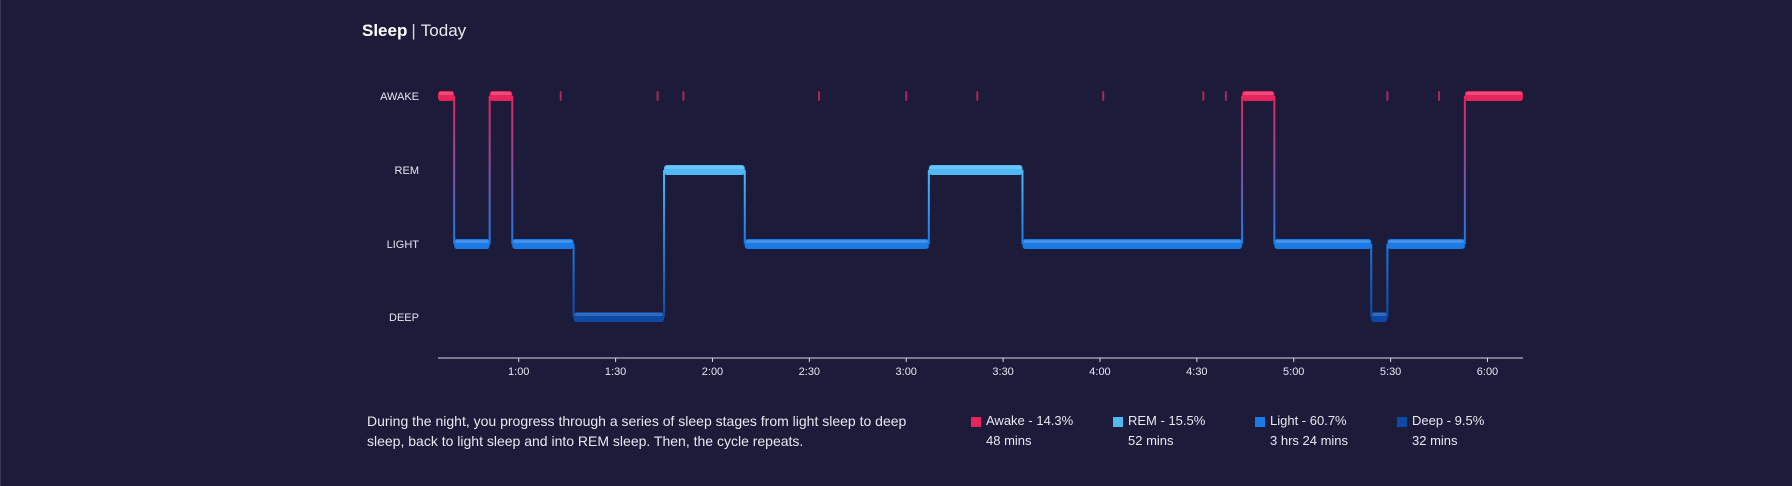 The height and width of the screenshot is (486, 1792). Describe the element at coordinates (399, 207) in the screenshot. I see `y-axis-labels: AWAKE REM LIGHT DEEP` at that location.